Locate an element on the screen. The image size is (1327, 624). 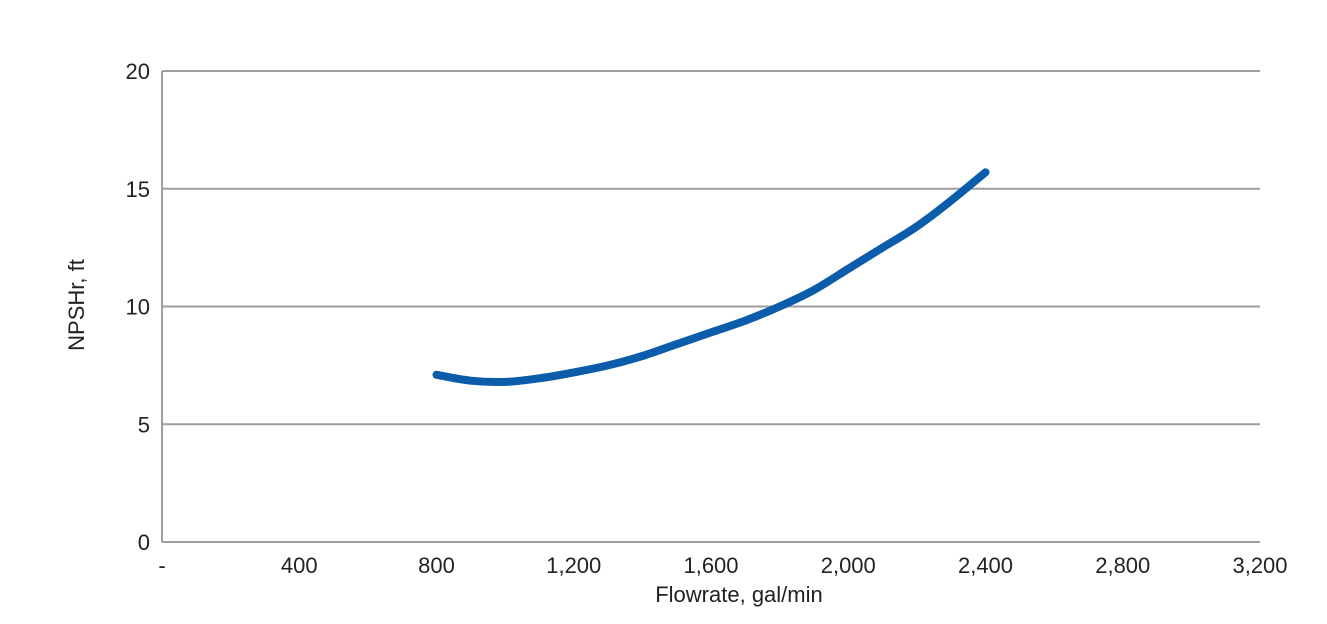
x-tick-labels: - 400 800 1,200 1,600 2,000 2,400 2,800 3,200 is located at coordinates (722, 565).